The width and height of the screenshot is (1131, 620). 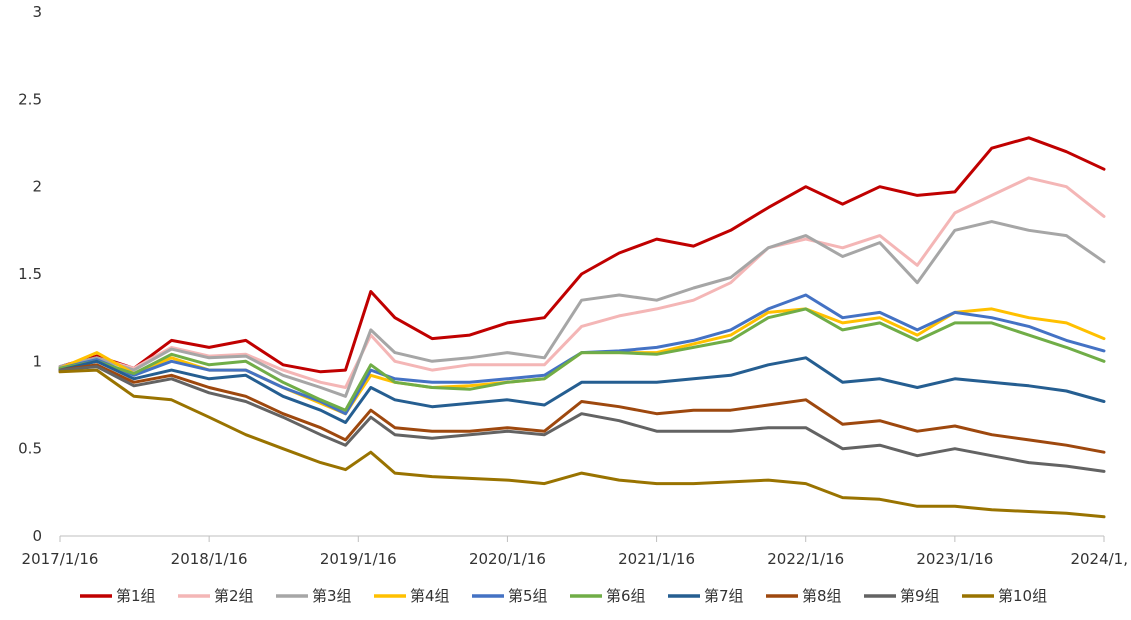 What do you see at coordinates (37, 187) in the screenshot?
I see `y-tick-label: 2` at bounding box center [37, 187].